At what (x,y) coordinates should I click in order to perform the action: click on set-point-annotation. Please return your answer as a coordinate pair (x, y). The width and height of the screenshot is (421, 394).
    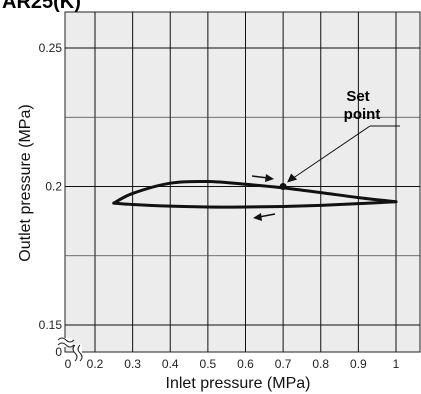
    Looking at the image, I should click on (339, 157).